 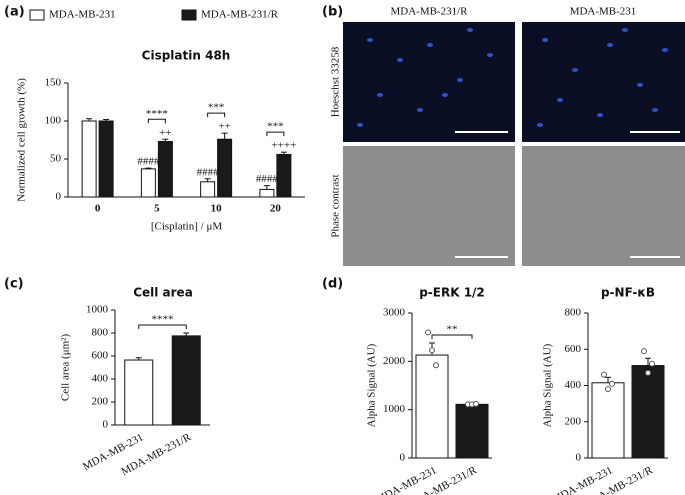 I want to click on legend-label: MDA-MB-231/R, so click(x=240, y=15).